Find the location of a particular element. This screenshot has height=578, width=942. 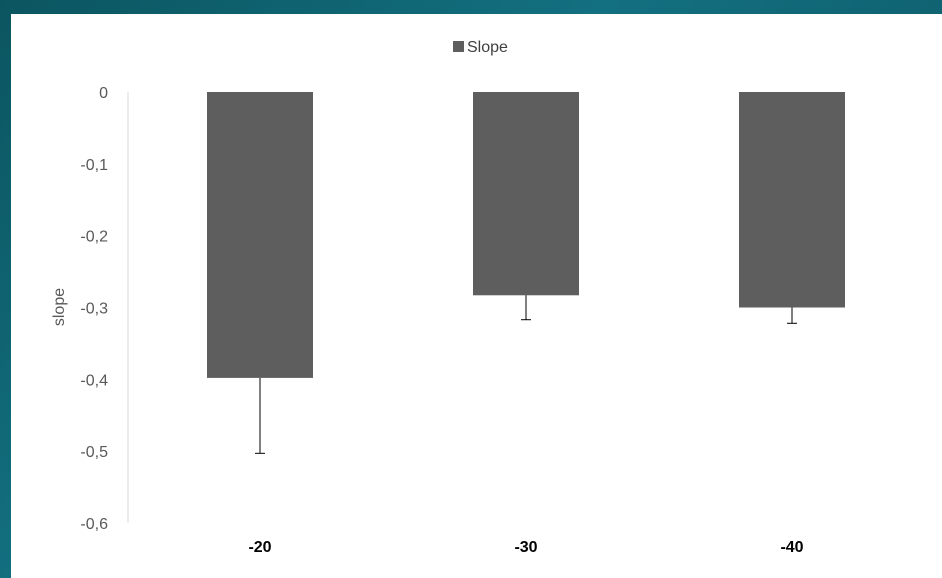

y-tick-label: -0,3 is located at coordinates (94, 309).